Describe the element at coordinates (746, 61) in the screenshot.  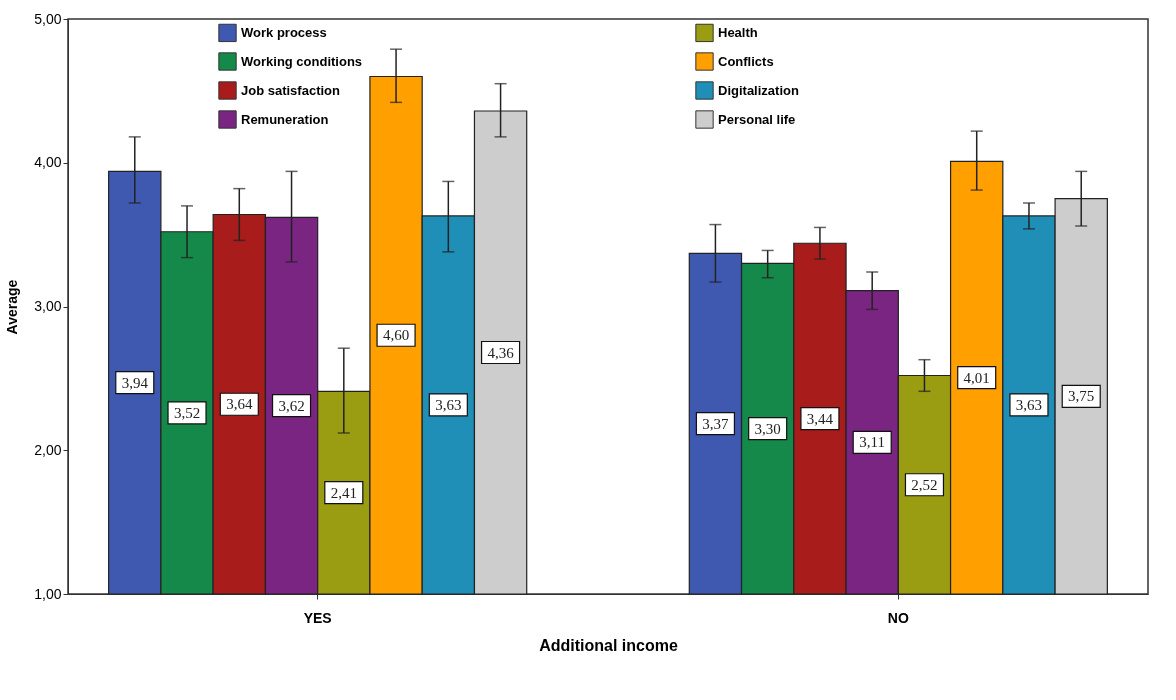
I see `legend-label: Conflicts` at that location.